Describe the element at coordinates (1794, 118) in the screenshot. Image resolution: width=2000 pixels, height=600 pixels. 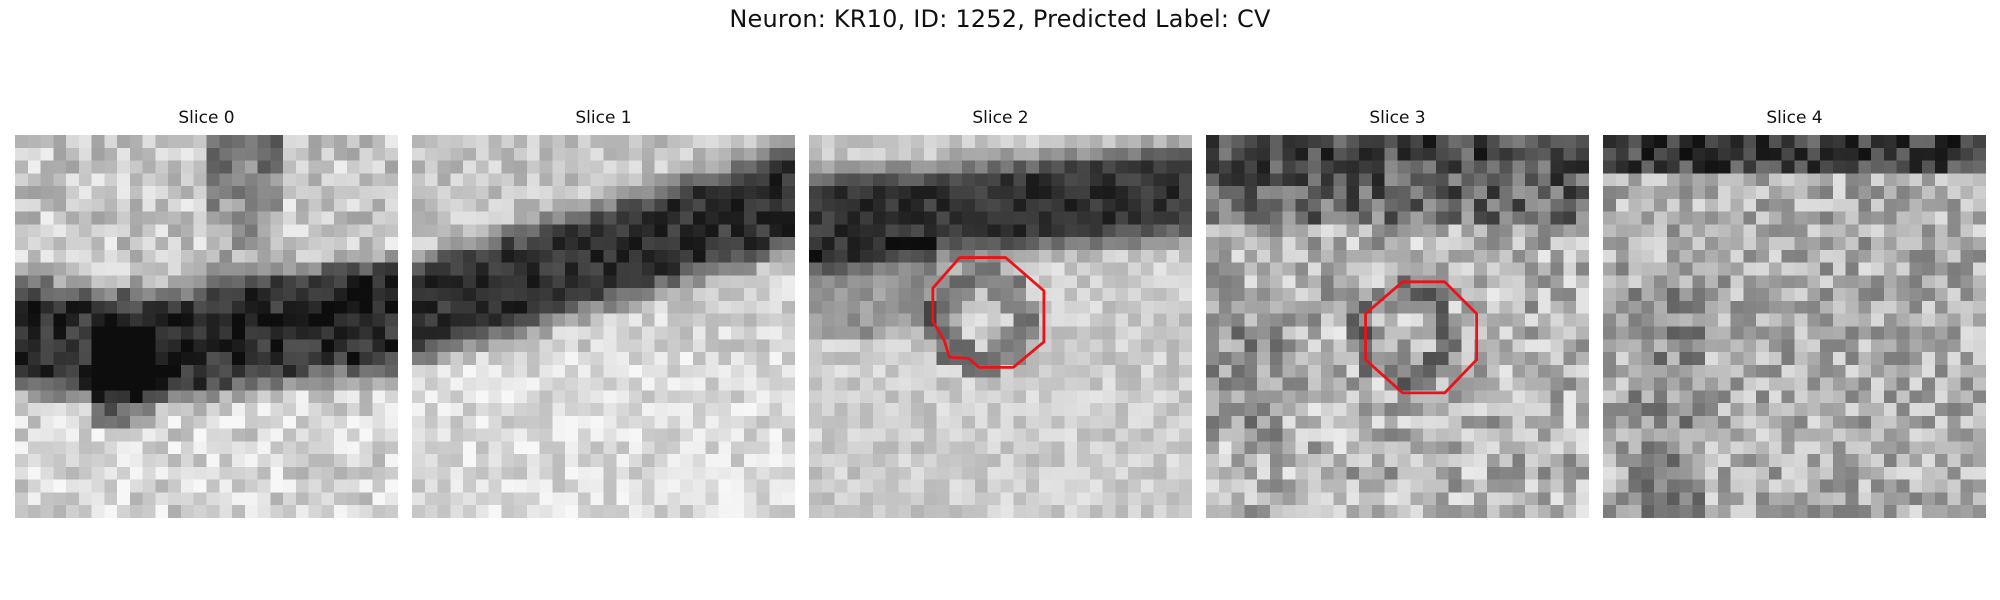
I see `slice-title-4: Slice 4` at that location.